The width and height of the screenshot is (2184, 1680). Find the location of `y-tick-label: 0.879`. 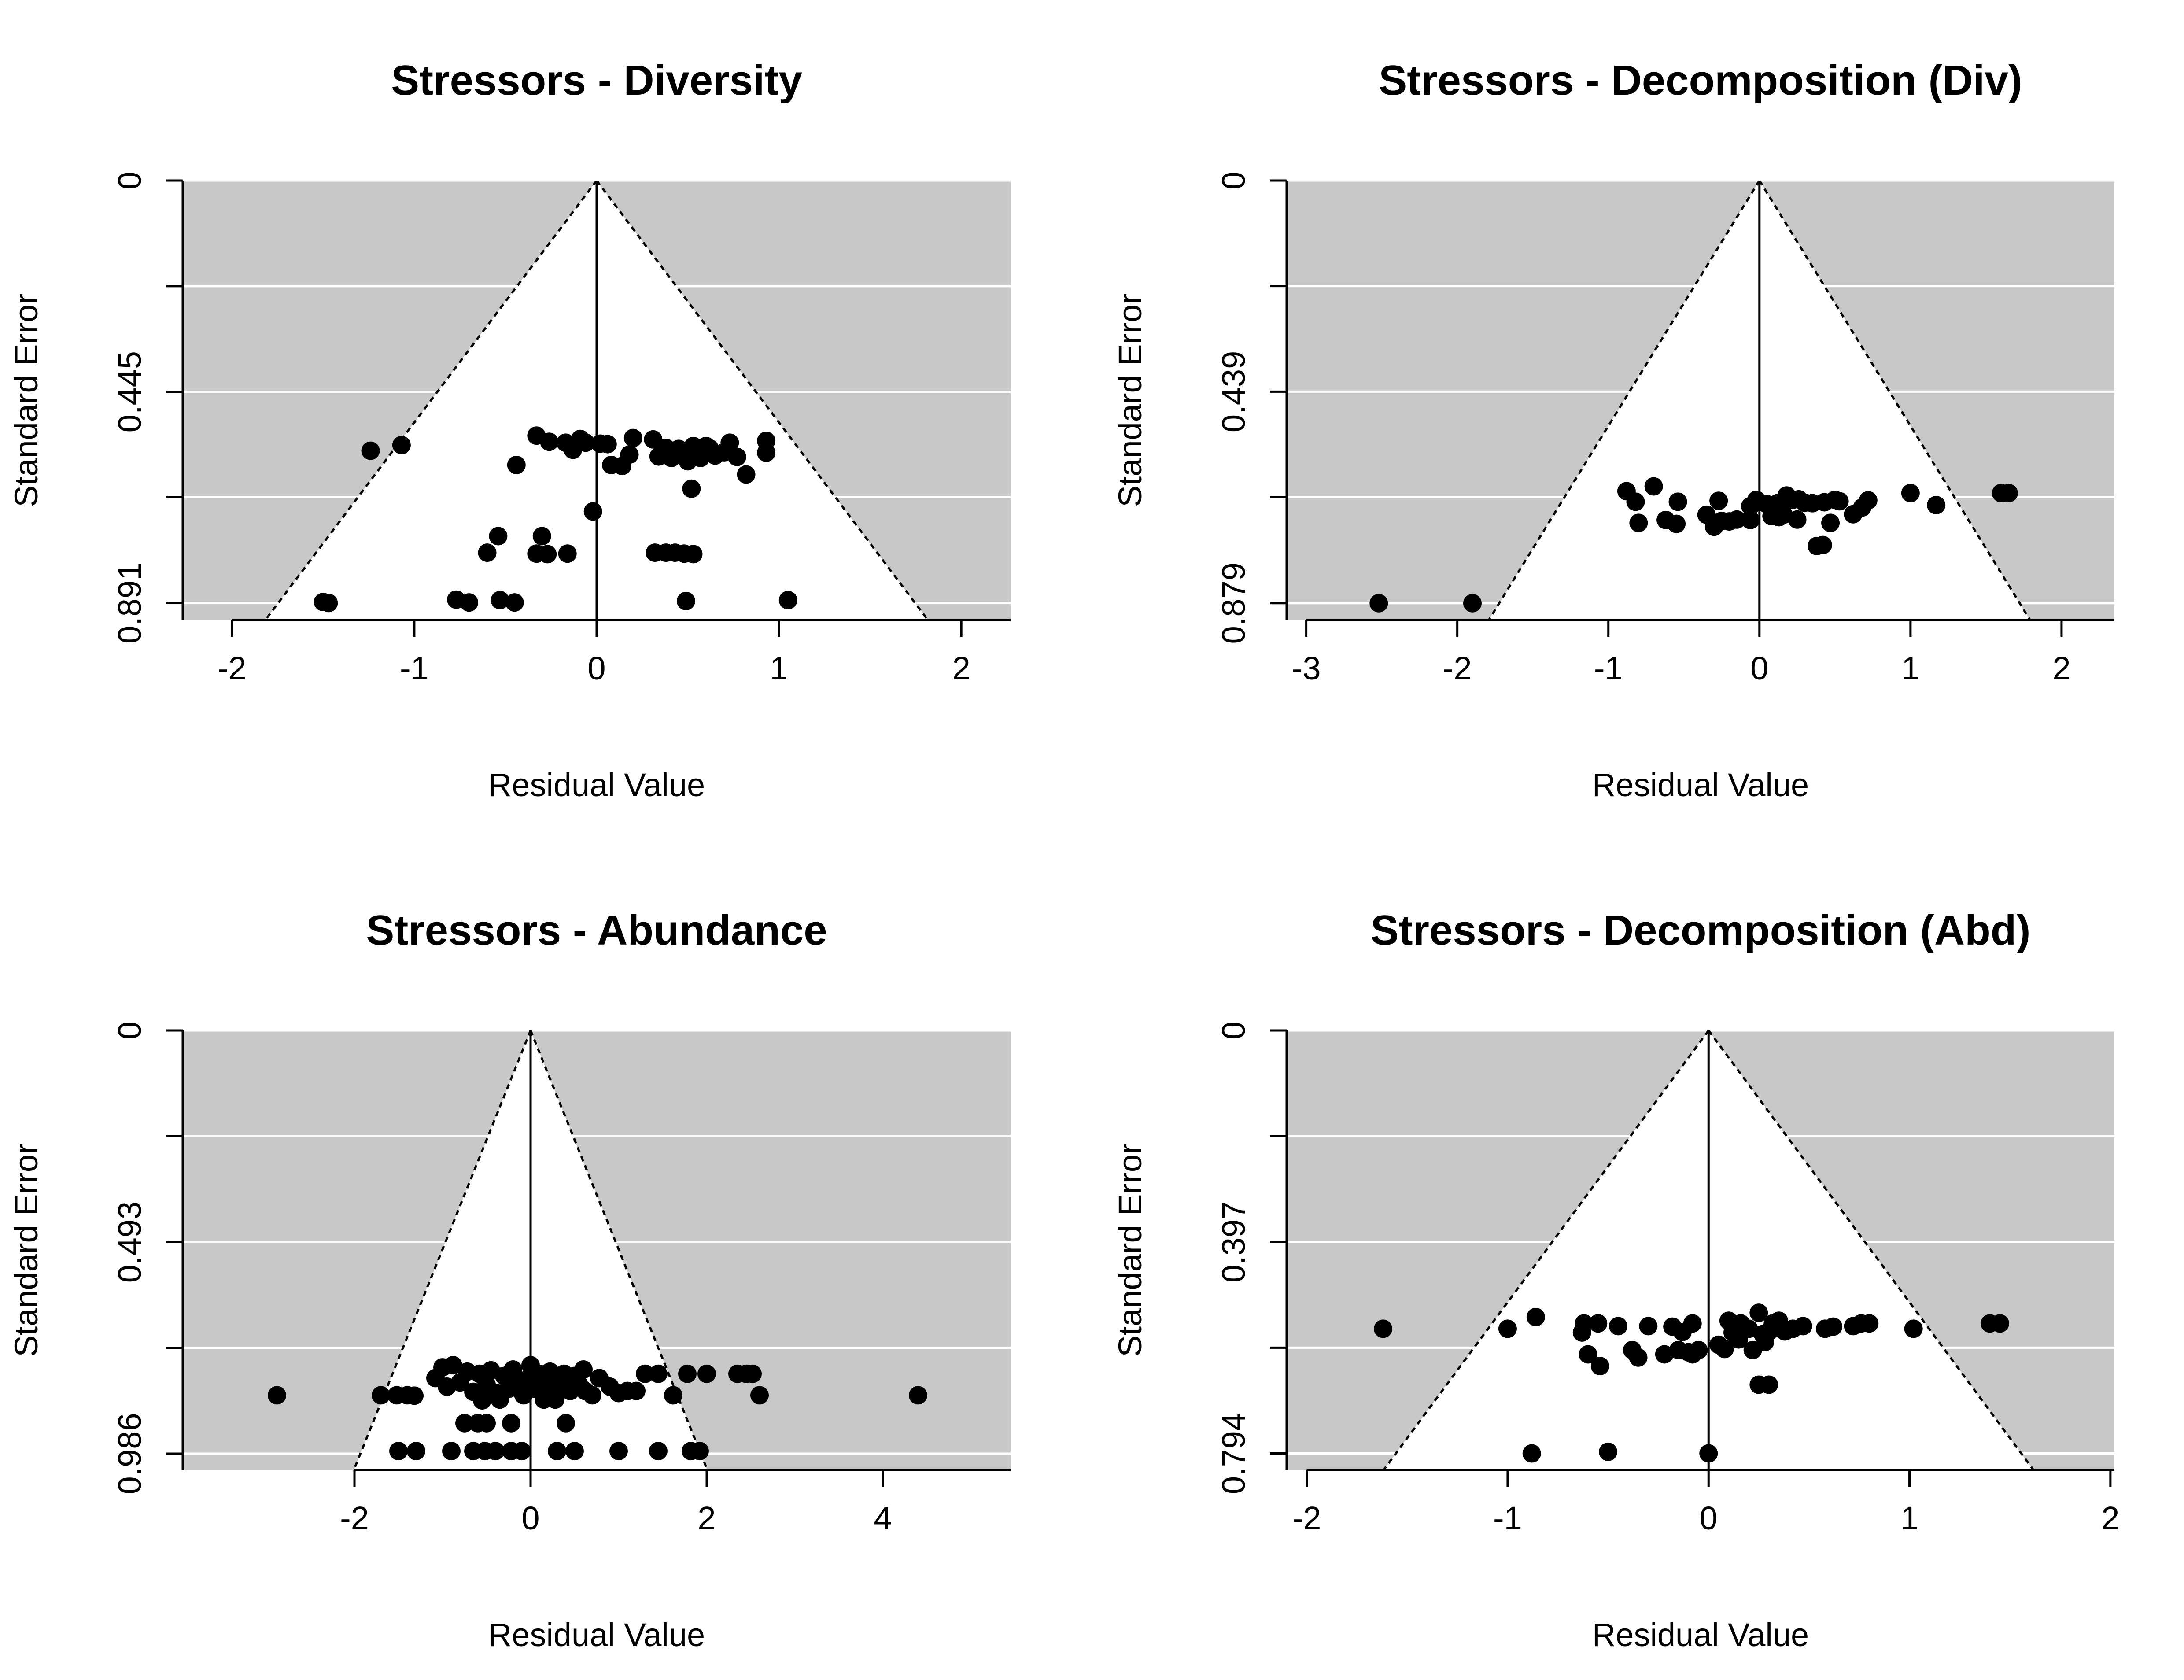

y-tick-label: 0.879 is located at coordinates (1233, 603).